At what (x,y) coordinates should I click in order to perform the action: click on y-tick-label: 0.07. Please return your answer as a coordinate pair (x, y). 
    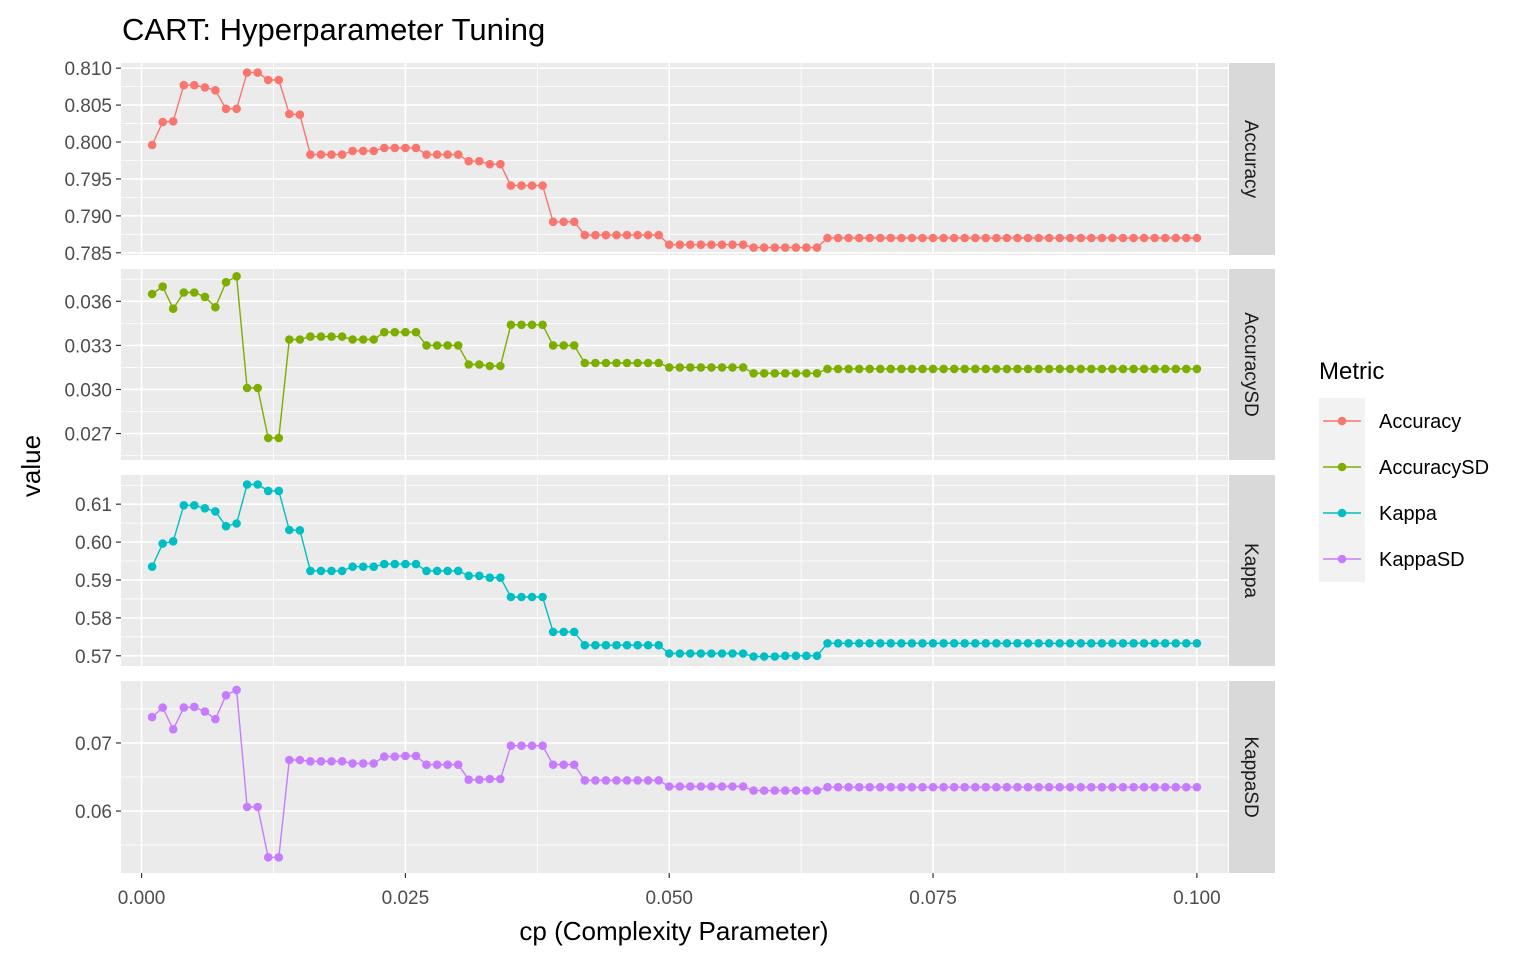
    Looking at the image, I should click on (93, 744).